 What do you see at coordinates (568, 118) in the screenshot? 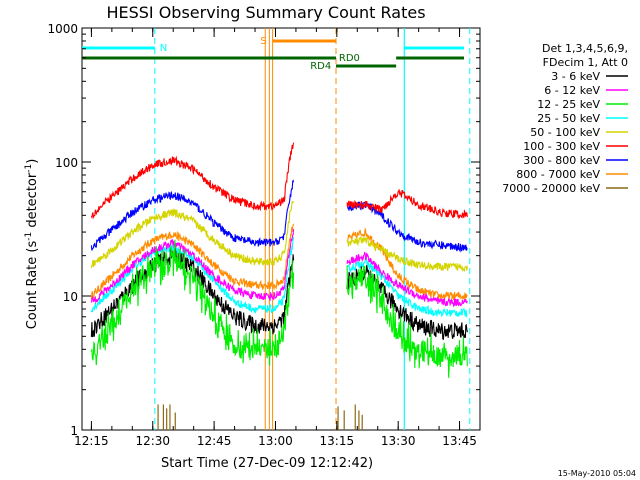
I see `legend-entry-label: 25 - 50 keV` at bounding box center [568, 118].